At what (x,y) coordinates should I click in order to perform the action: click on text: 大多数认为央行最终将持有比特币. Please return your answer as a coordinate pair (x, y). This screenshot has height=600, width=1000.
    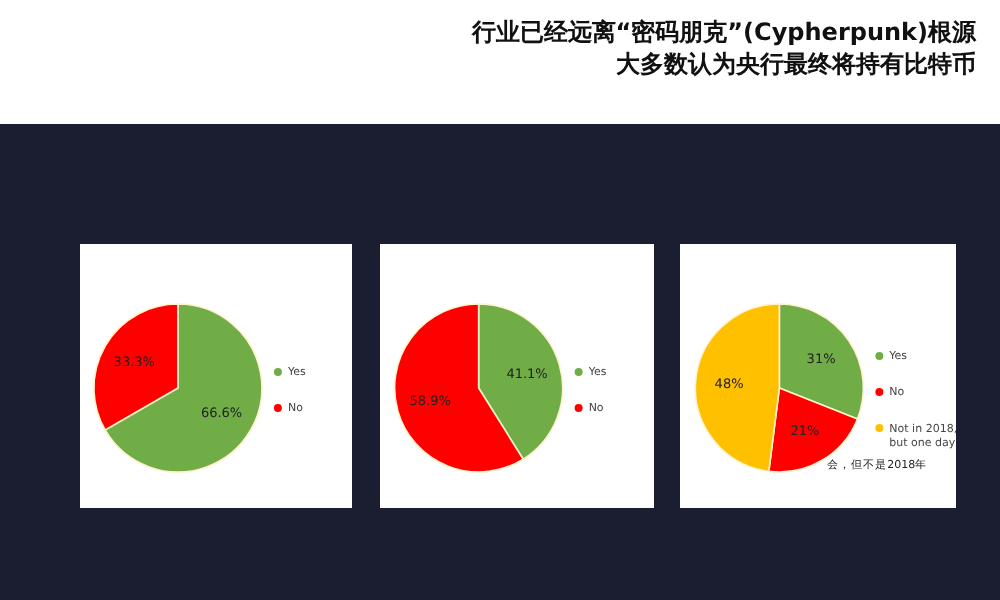
    Looking at the image, I should click on (796, 64).